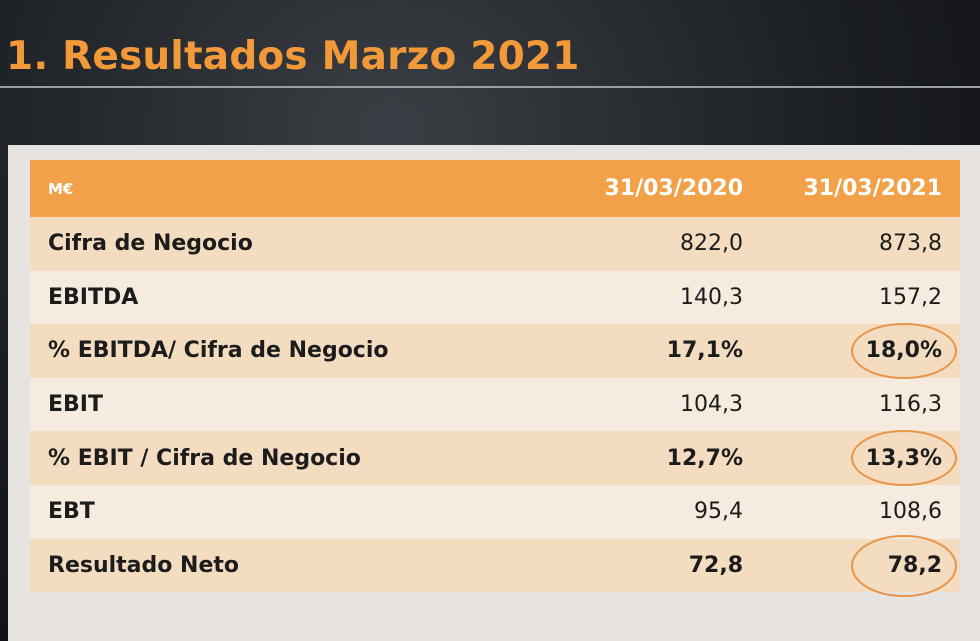  I want to click on cell: 108,6, so click(910, 512).